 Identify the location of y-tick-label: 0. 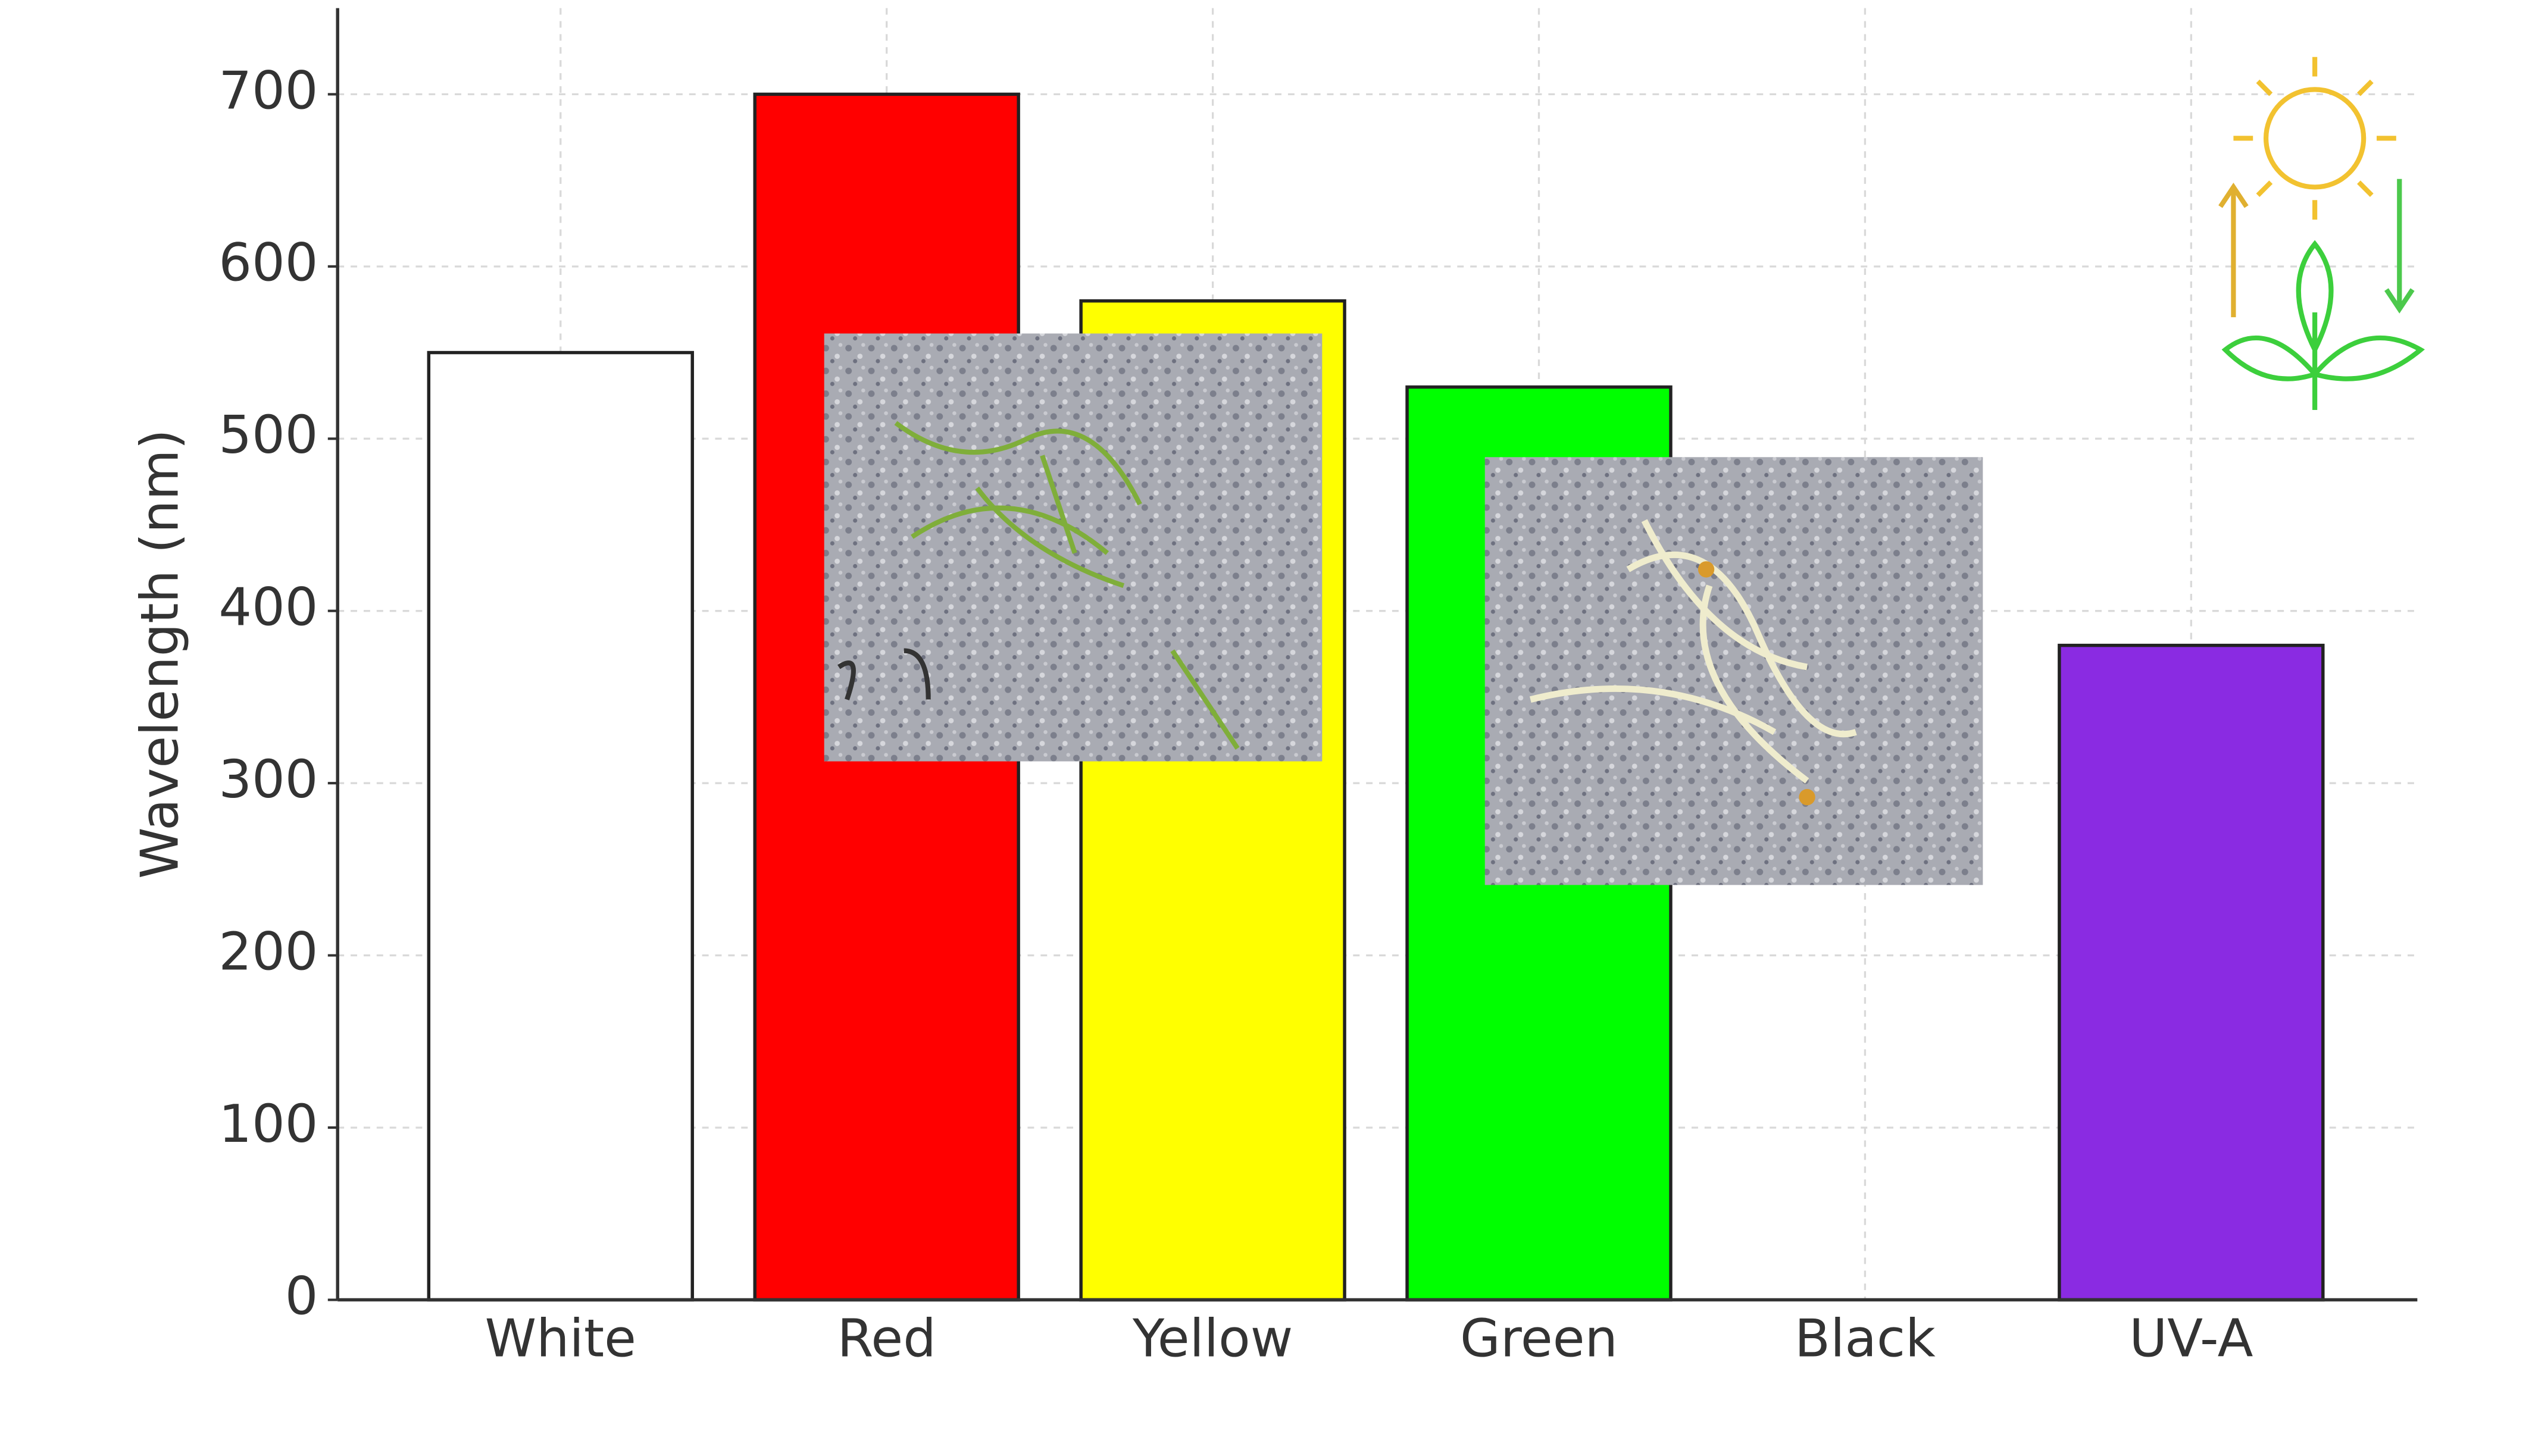
(301, 1296).